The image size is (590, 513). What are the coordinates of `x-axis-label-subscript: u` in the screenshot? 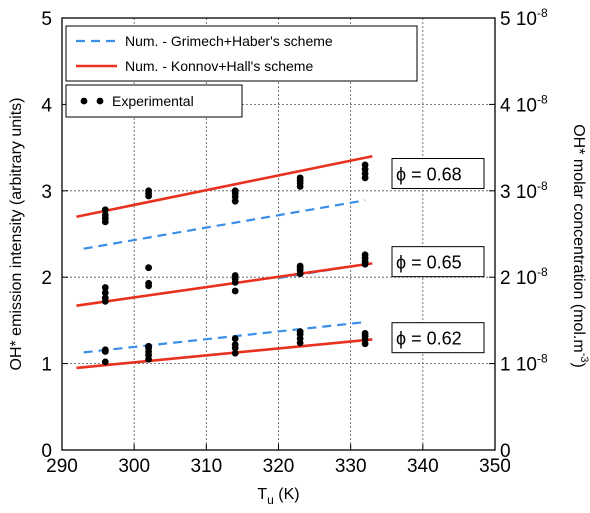 It's located at (270, 500).